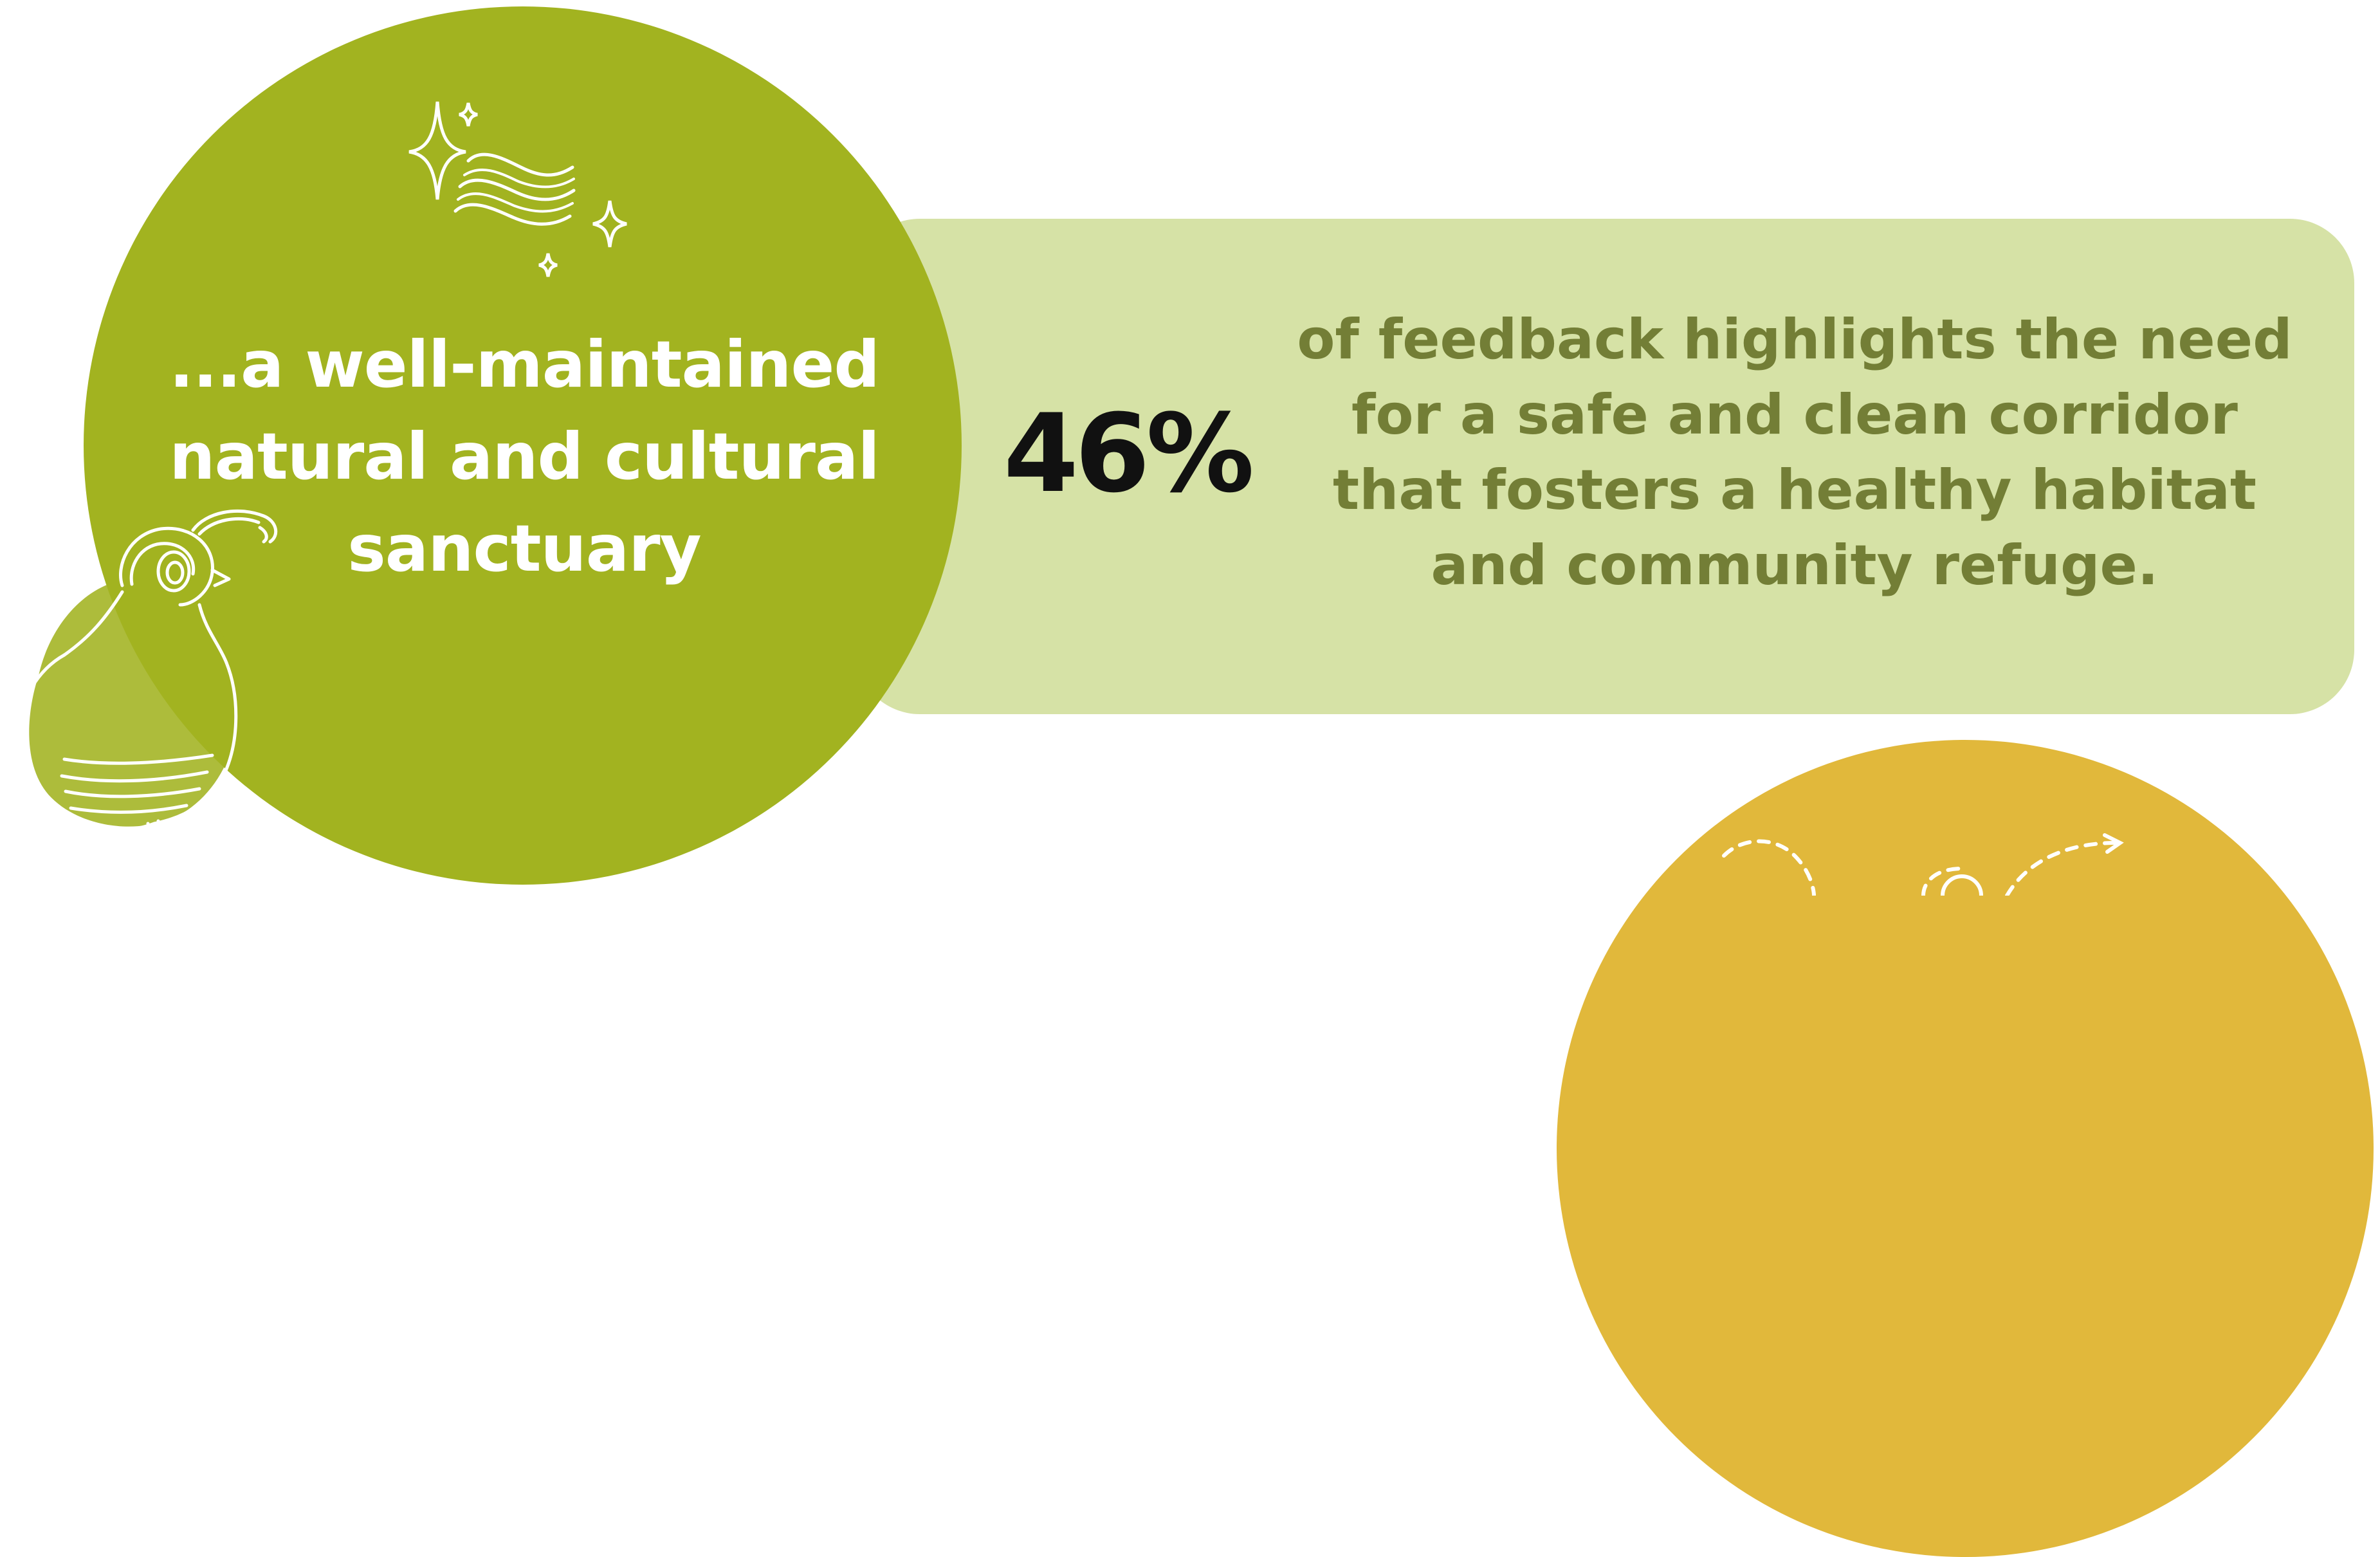  Describe the element at coordinates (148, 702) in the screenshot. I see `quail-icon` at that location.